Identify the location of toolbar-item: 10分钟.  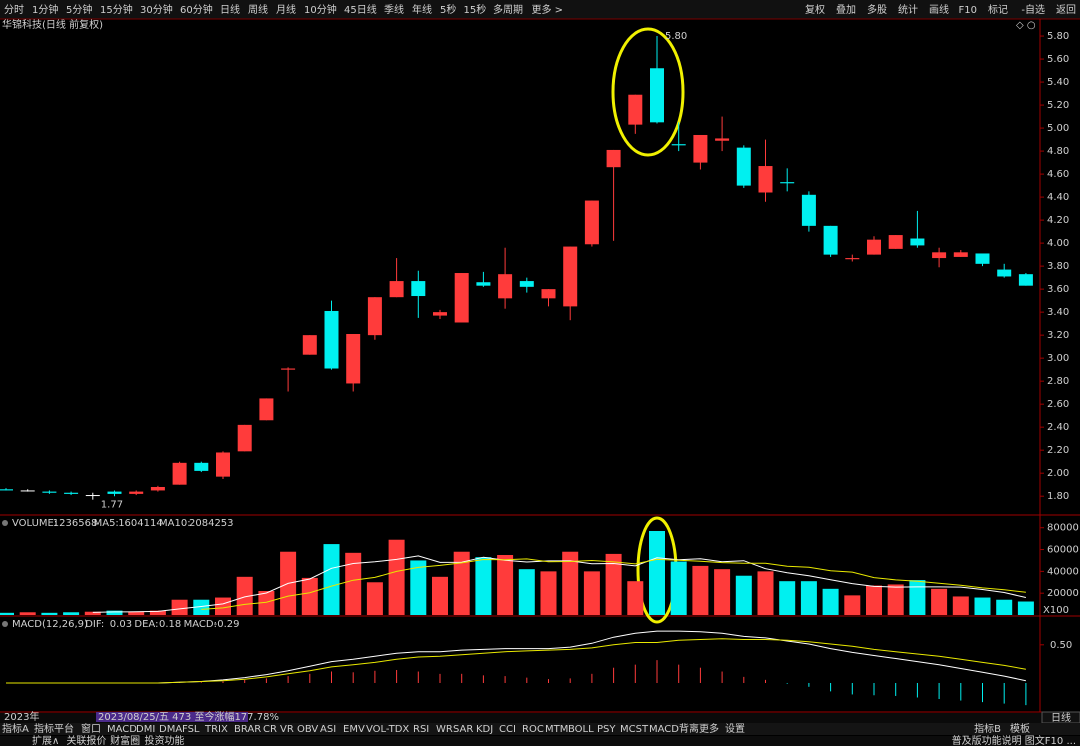
(320, 9).